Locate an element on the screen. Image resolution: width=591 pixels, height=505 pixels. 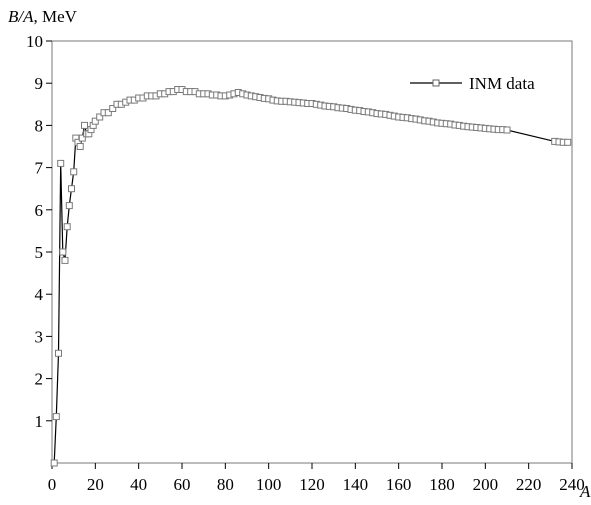
y-tick-label: 6 is located at coordinates (39, 210).